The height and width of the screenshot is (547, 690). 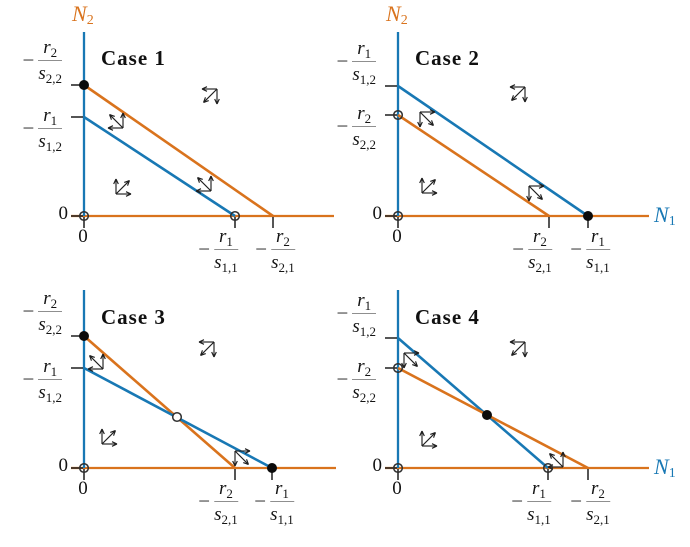 What do you see at coordinates (96, 362) in the screenshot?
I see `flow-arrow-up-left` at bounding box center [96, 362].